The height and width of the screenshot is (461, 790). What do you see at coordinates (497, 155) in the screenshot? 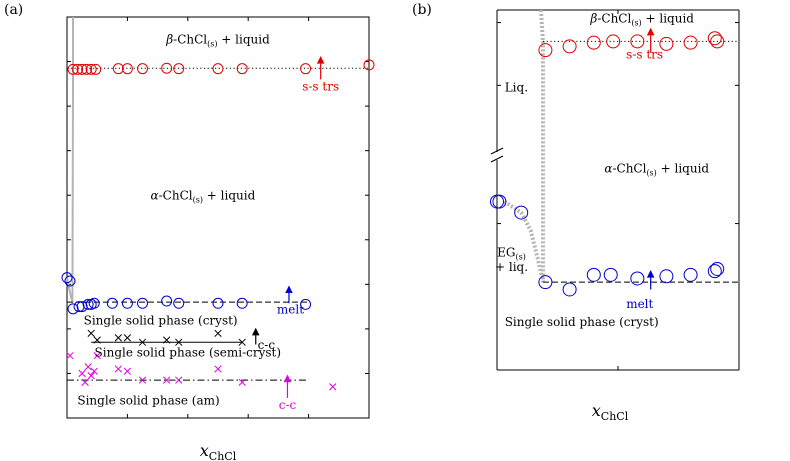
I see `axis-break-mark-b` at bounding box center [497, 155].